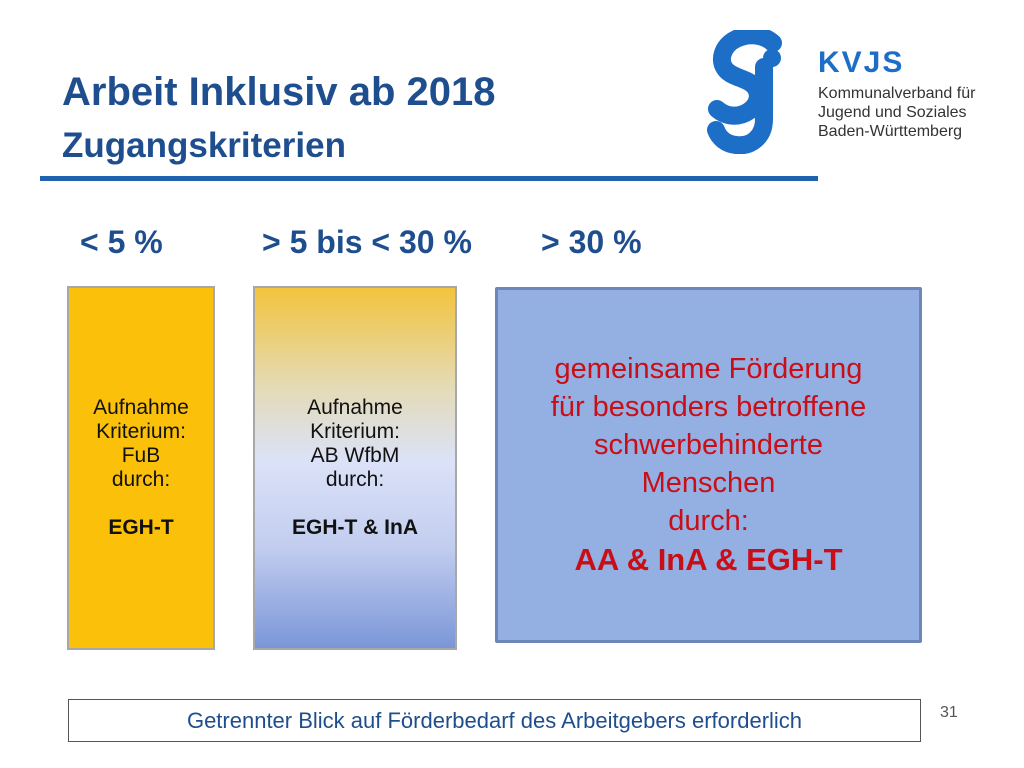 Image resolution: width=1024 pixels, height=768 pixels. Describe the element at coordinates (708, 559) in the screenshot. I see `criteria-box-emphasis: AA & InA & EGH-T` at that location.